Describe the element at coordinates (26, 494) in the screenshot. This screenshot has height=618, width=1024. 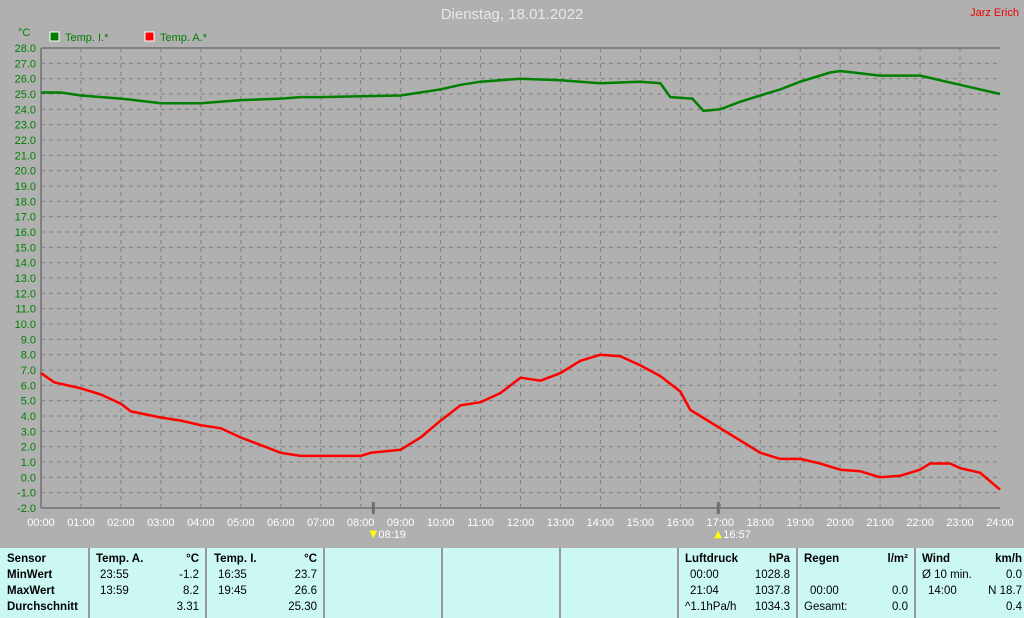
I see `y-tick-label: -1.0` at that location.